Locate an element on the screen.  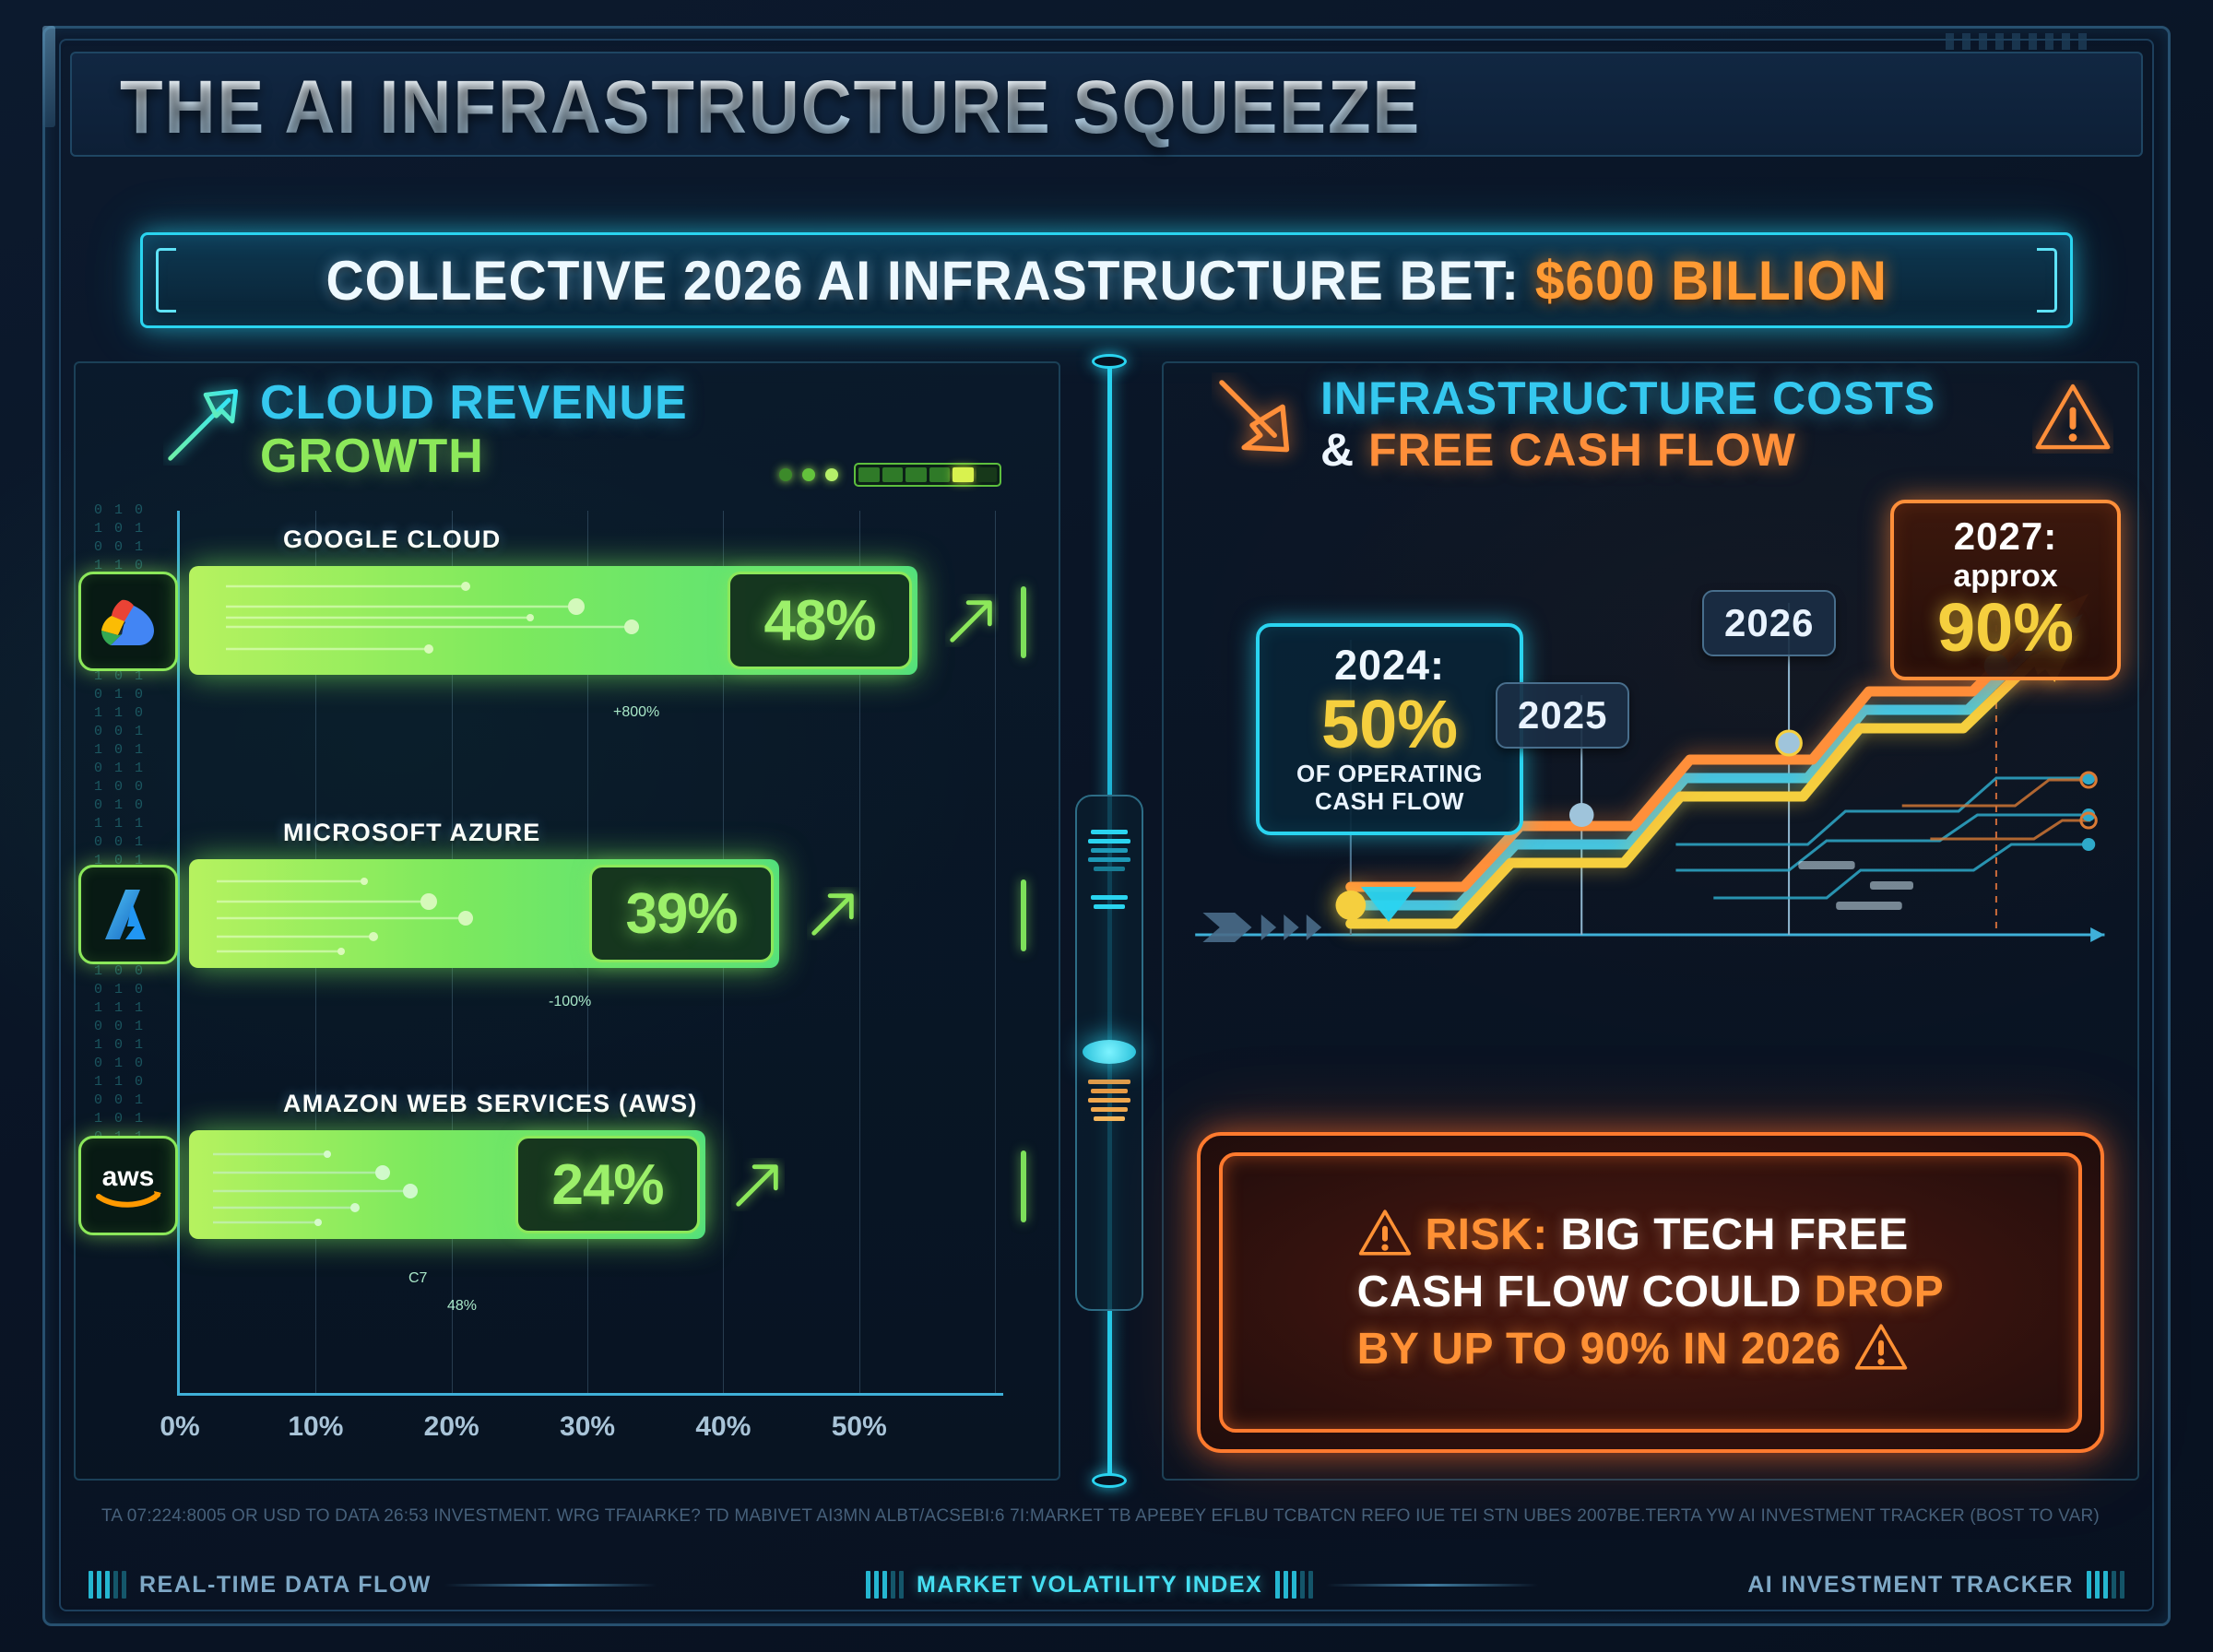
bar-value-box: 48% is located at coordinates (820, 620).